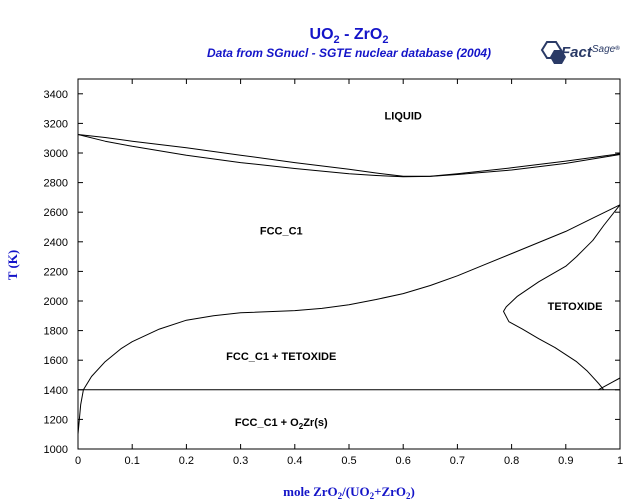 Image resolution: width=640 pixels, height=504 pixels. What do you see at coordinates (56, 184) in the screenshot?
I see `y-tick-label: 2800` at bounding box center [56, 184].